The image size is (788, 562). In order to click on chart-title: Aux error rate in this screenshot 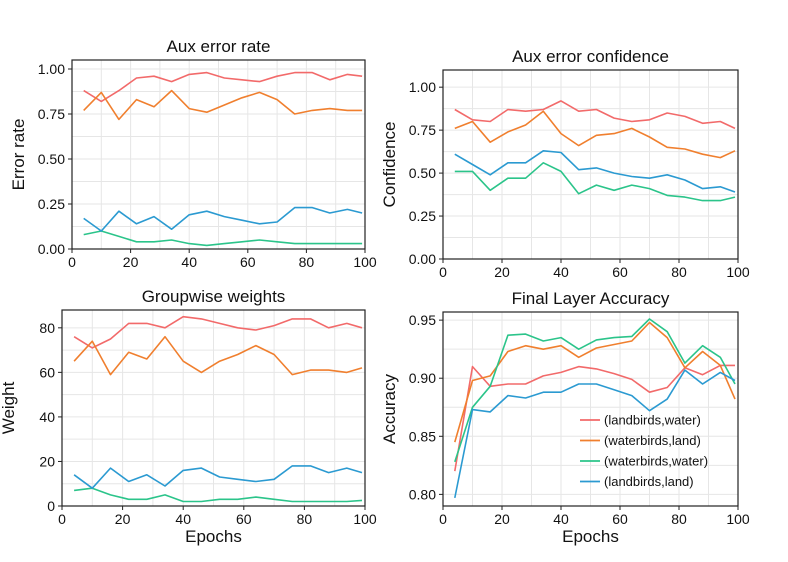, I will do `click(219, 46)`.